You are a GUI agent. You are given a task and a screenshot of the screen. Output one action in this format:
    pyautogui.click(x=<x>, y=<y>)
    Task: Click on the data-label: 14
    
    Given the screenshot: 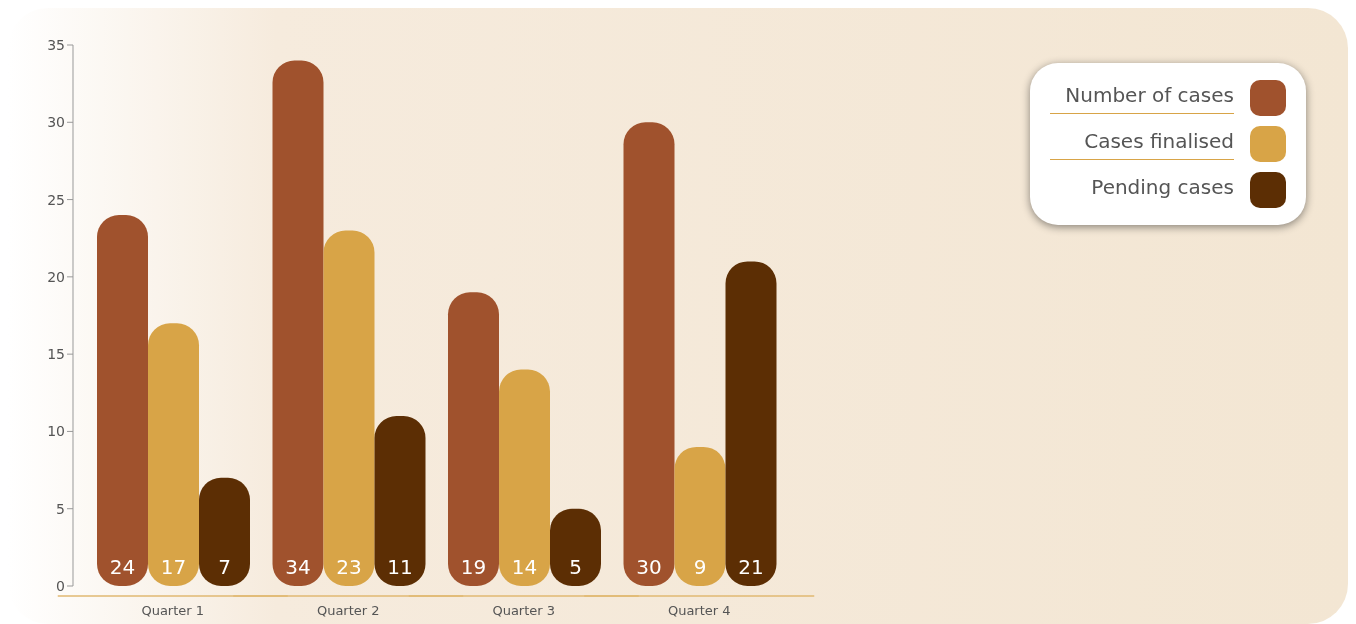 What is the action you would take?
    pyautogui.click(x=524, y=567)
    